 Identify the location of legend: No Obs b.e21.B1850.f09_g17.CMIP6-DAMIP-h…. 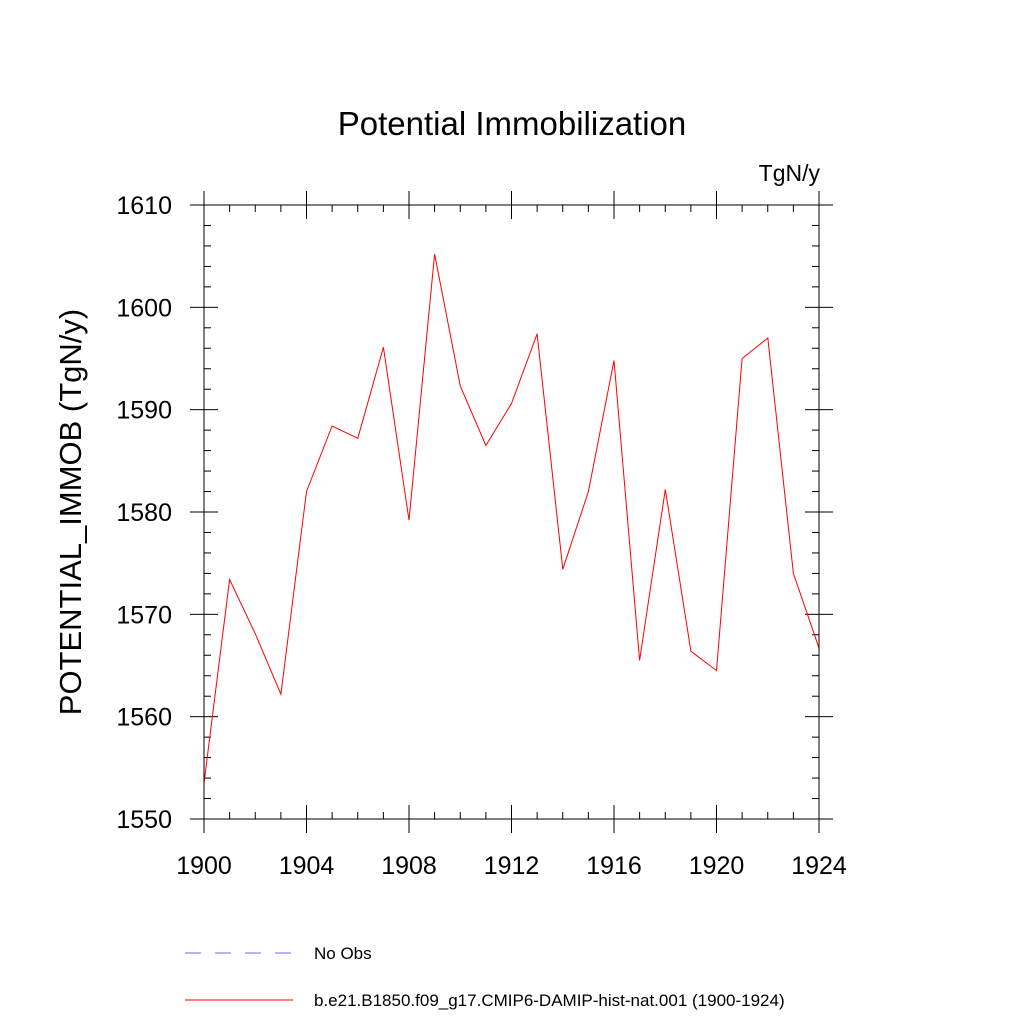
(485, 977).